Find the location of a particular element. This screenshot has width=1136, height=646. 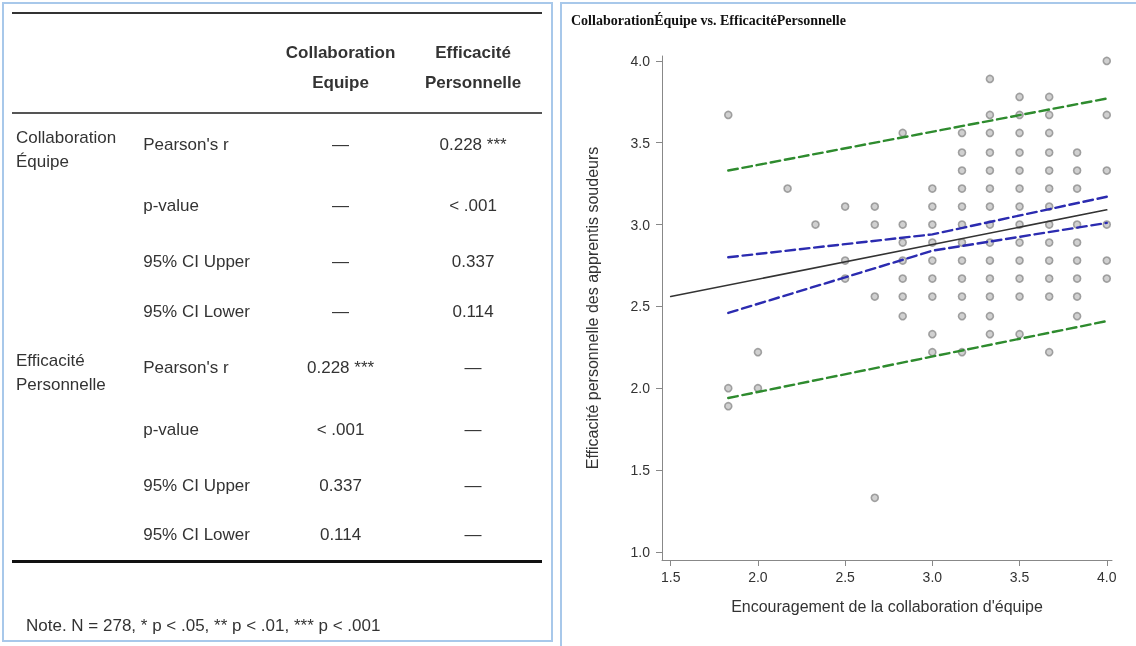

y-tick-label: 3.0 is located at coordinates (640, 224).